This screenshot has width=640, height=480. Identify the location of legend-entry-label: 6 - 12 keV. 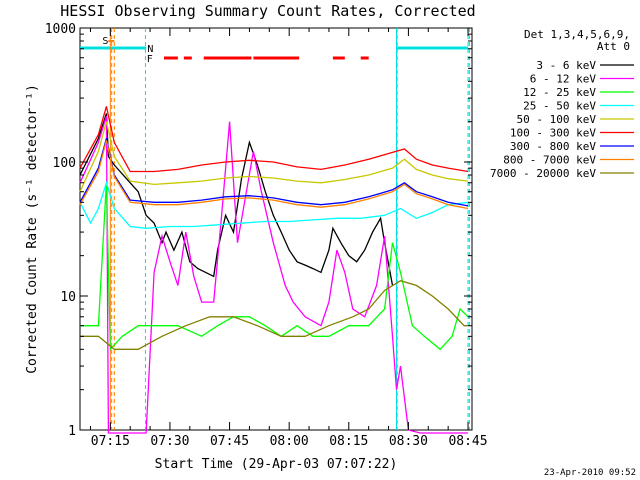
(563, 79).